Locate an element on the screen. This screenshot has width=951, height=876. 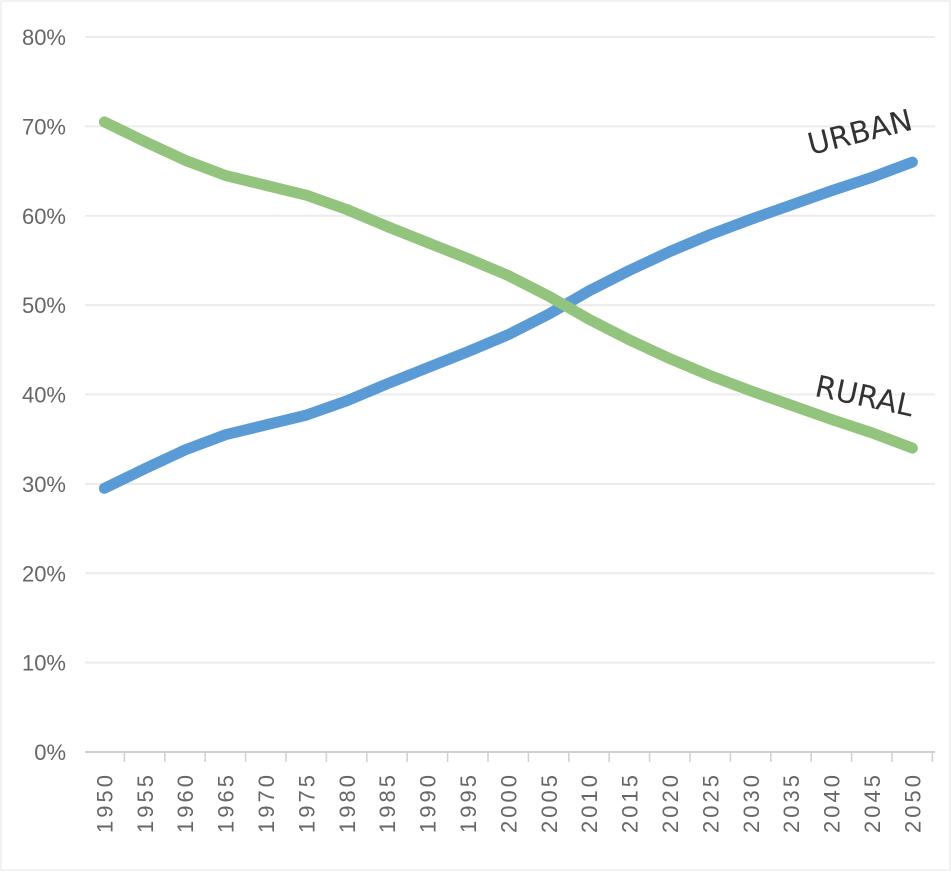
y-tick-label: 80% is located at coordinates (44, 37).